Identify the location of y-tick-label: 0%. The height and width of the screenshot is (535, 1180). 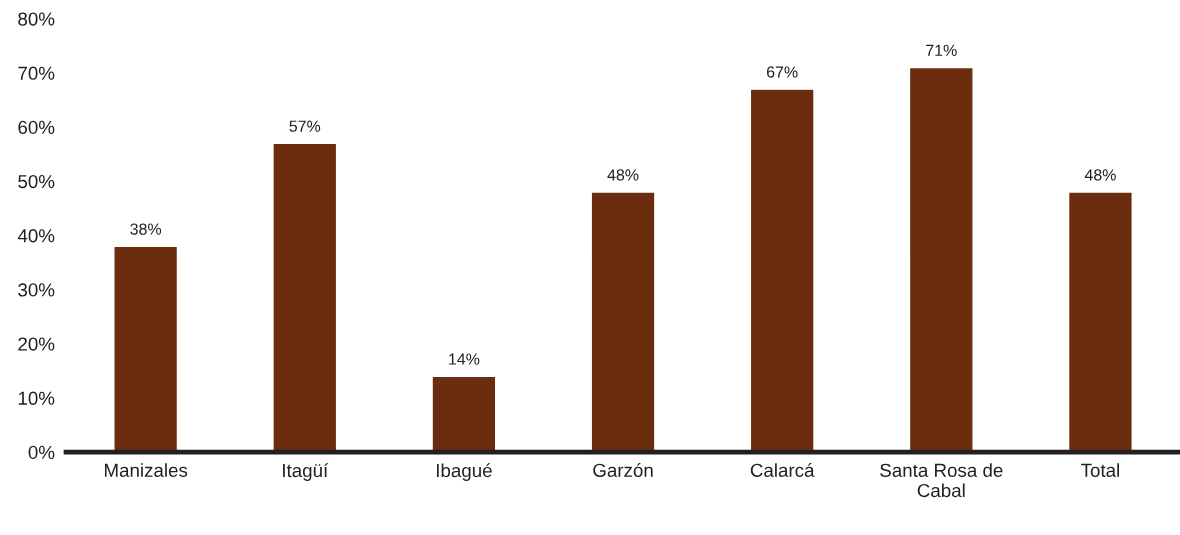
(41, 452).